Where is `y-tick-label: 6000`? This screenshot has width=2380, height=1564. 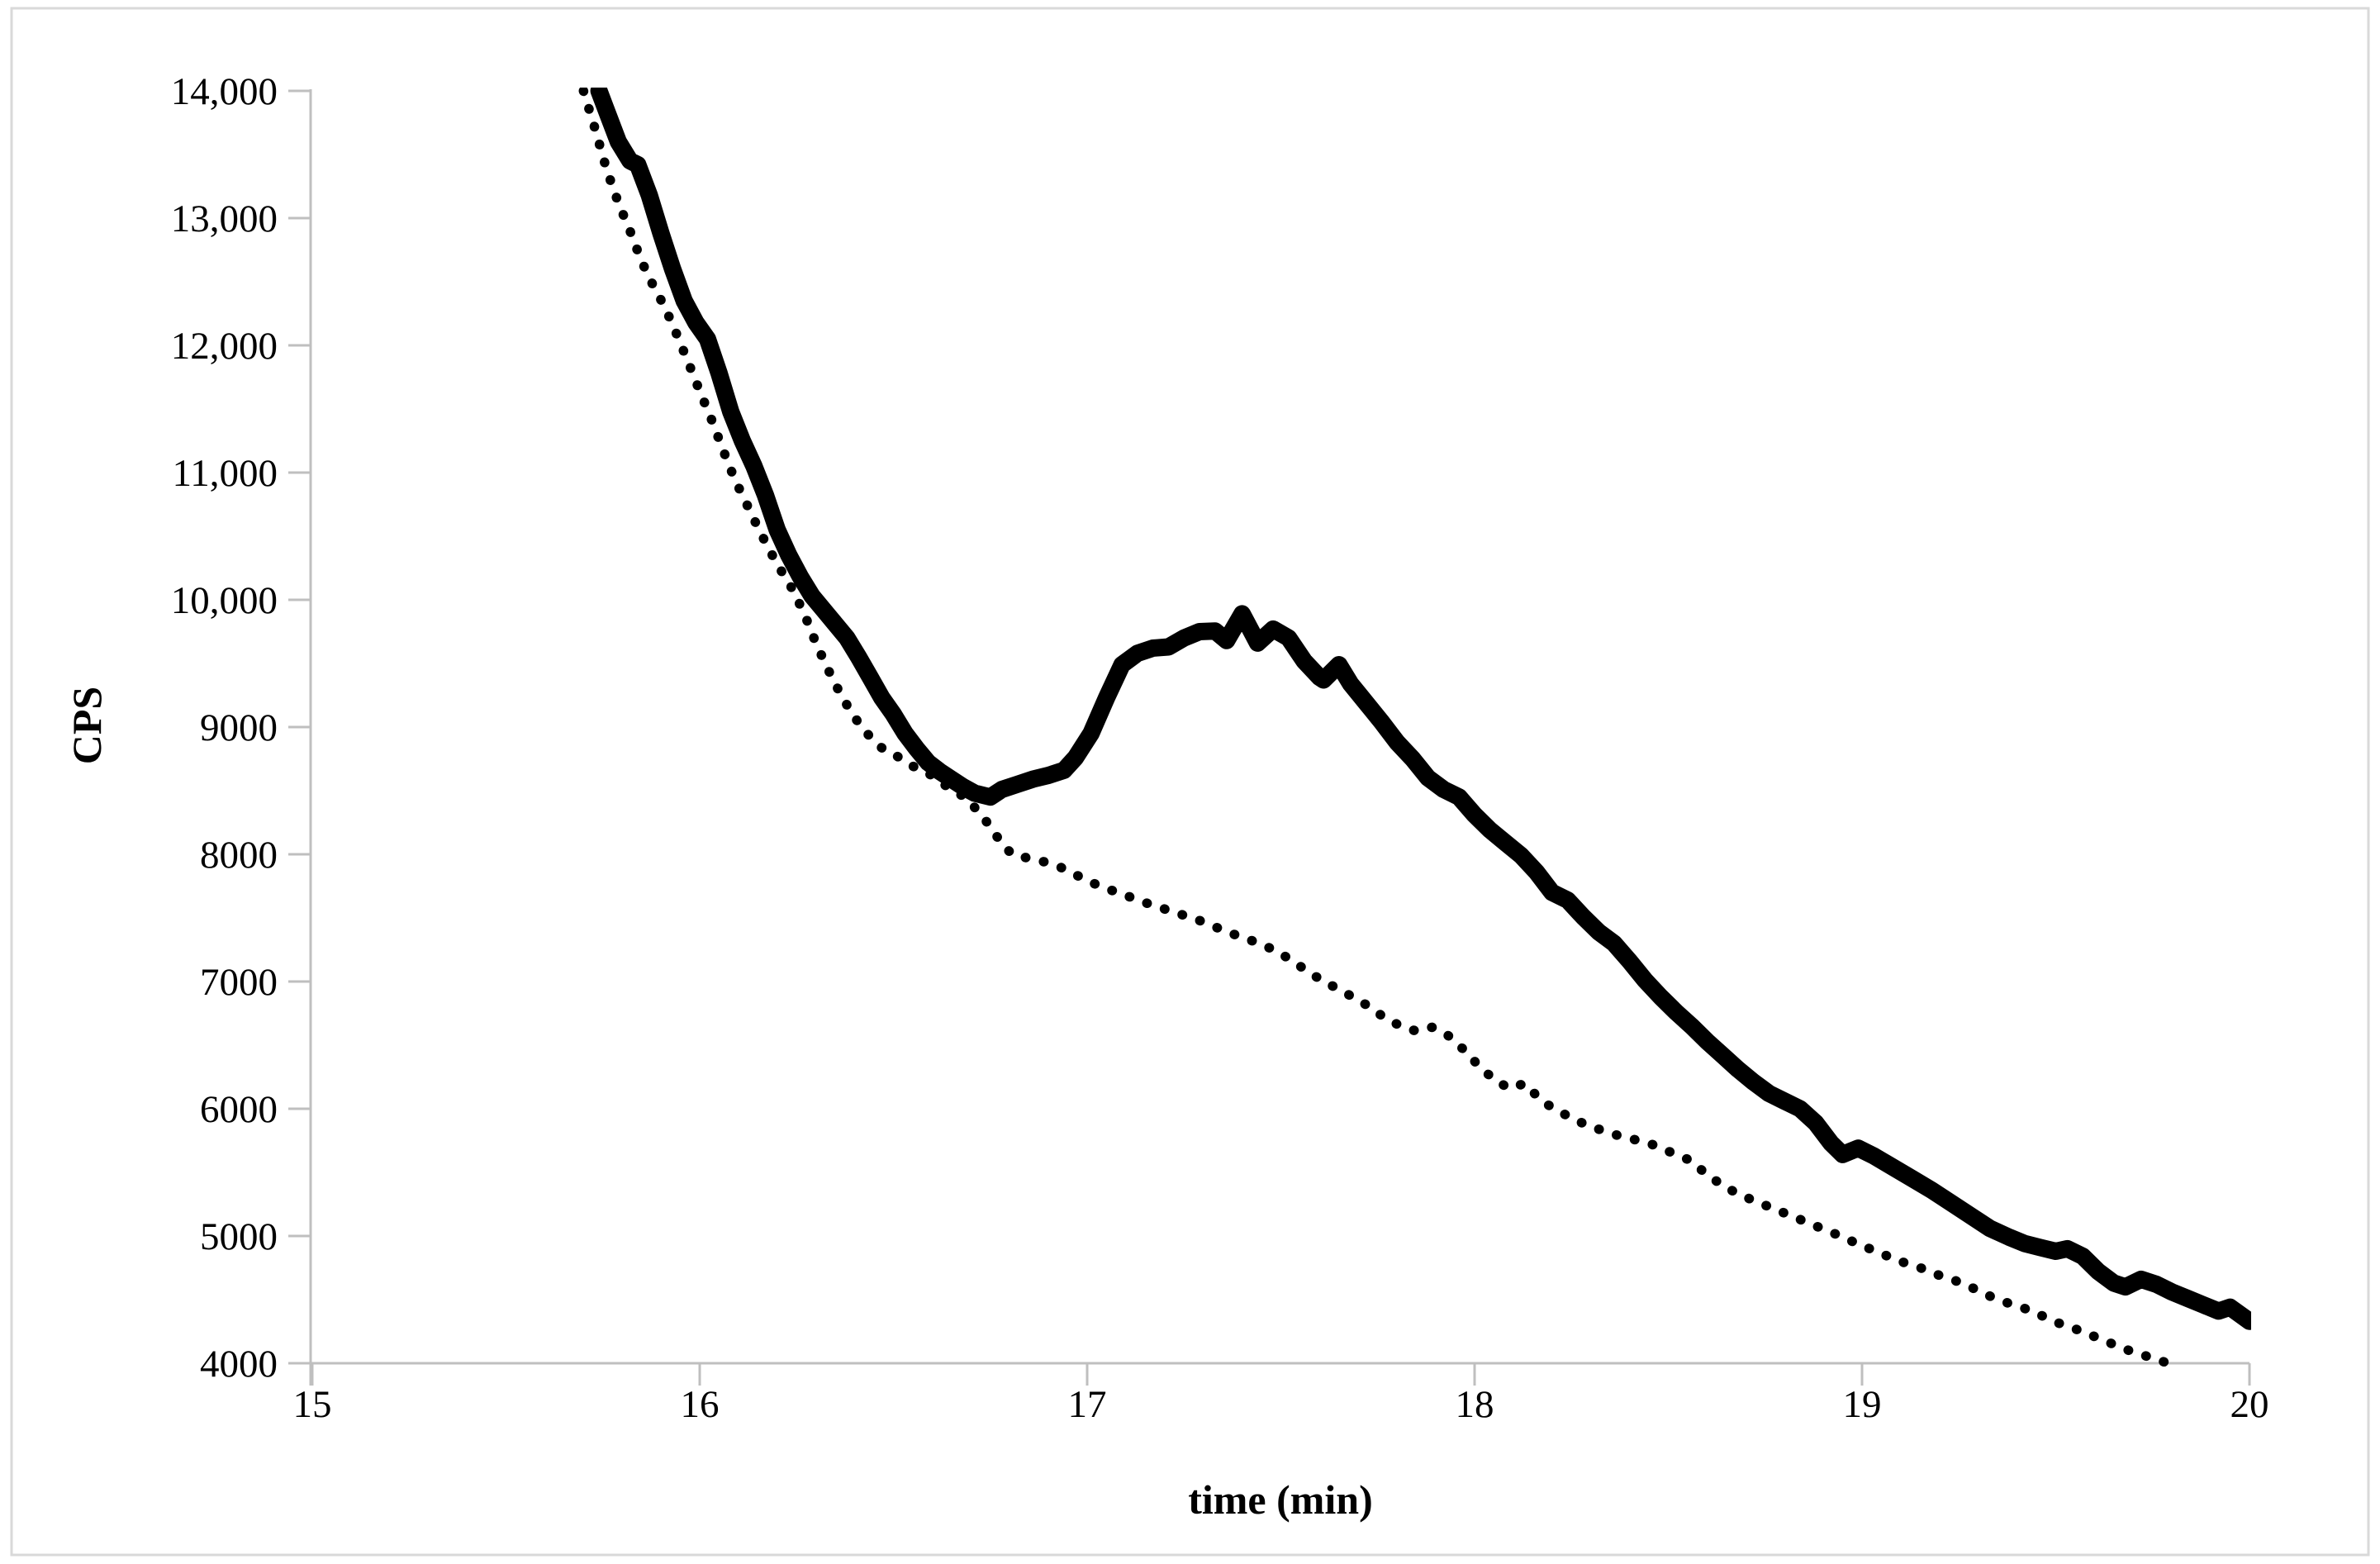 y-tick-label: 6000 is located at coordinates (239, 1109).